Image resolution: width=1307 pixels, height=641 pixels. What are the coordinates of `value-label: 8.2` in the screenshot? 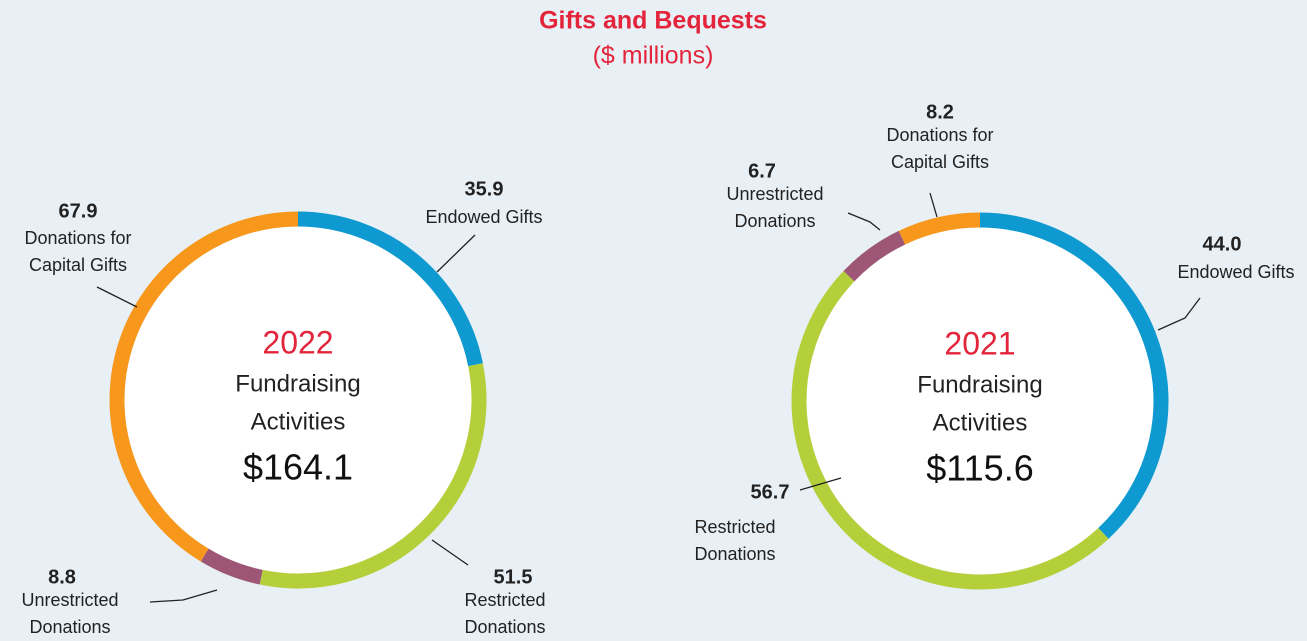 It's located at (940, 112).